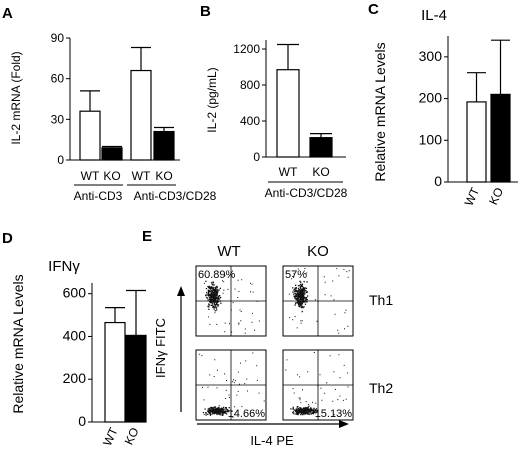  What do you see at coordinates (75, 378) in the screenshot?
I see `panel-d-ytick-label: 200` at bounding box center [75, 378].